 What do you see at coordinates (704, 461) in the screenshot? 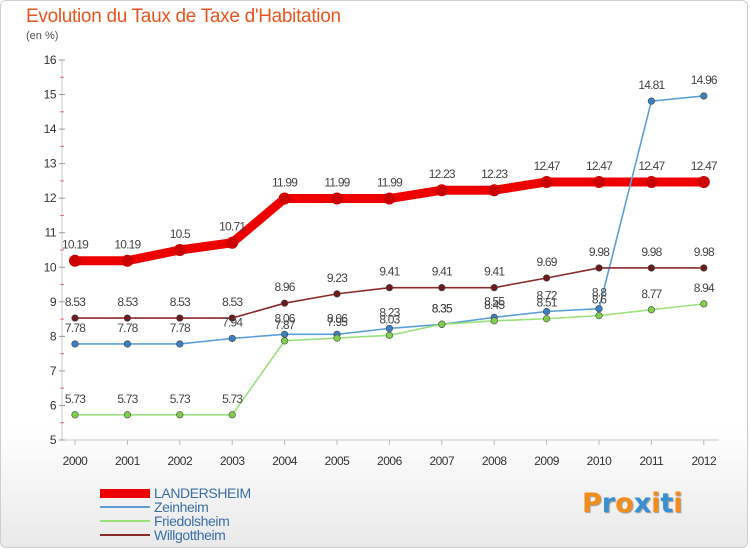
I see `x-tick-label: 2012` at bounding box center [704, 461].